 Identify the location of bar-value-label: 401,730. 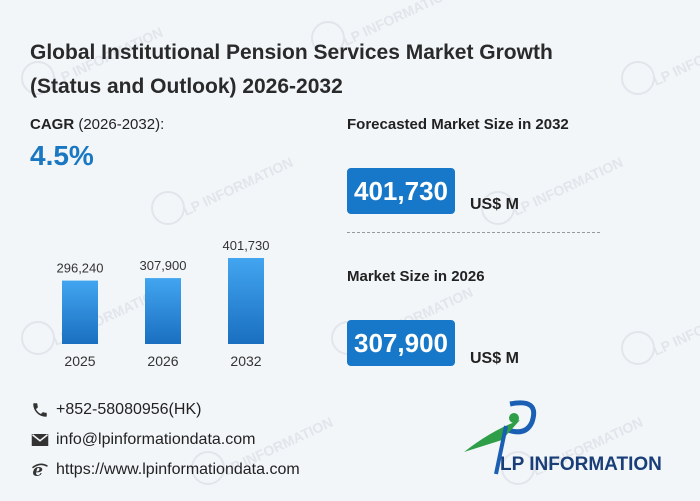
(246, 245).